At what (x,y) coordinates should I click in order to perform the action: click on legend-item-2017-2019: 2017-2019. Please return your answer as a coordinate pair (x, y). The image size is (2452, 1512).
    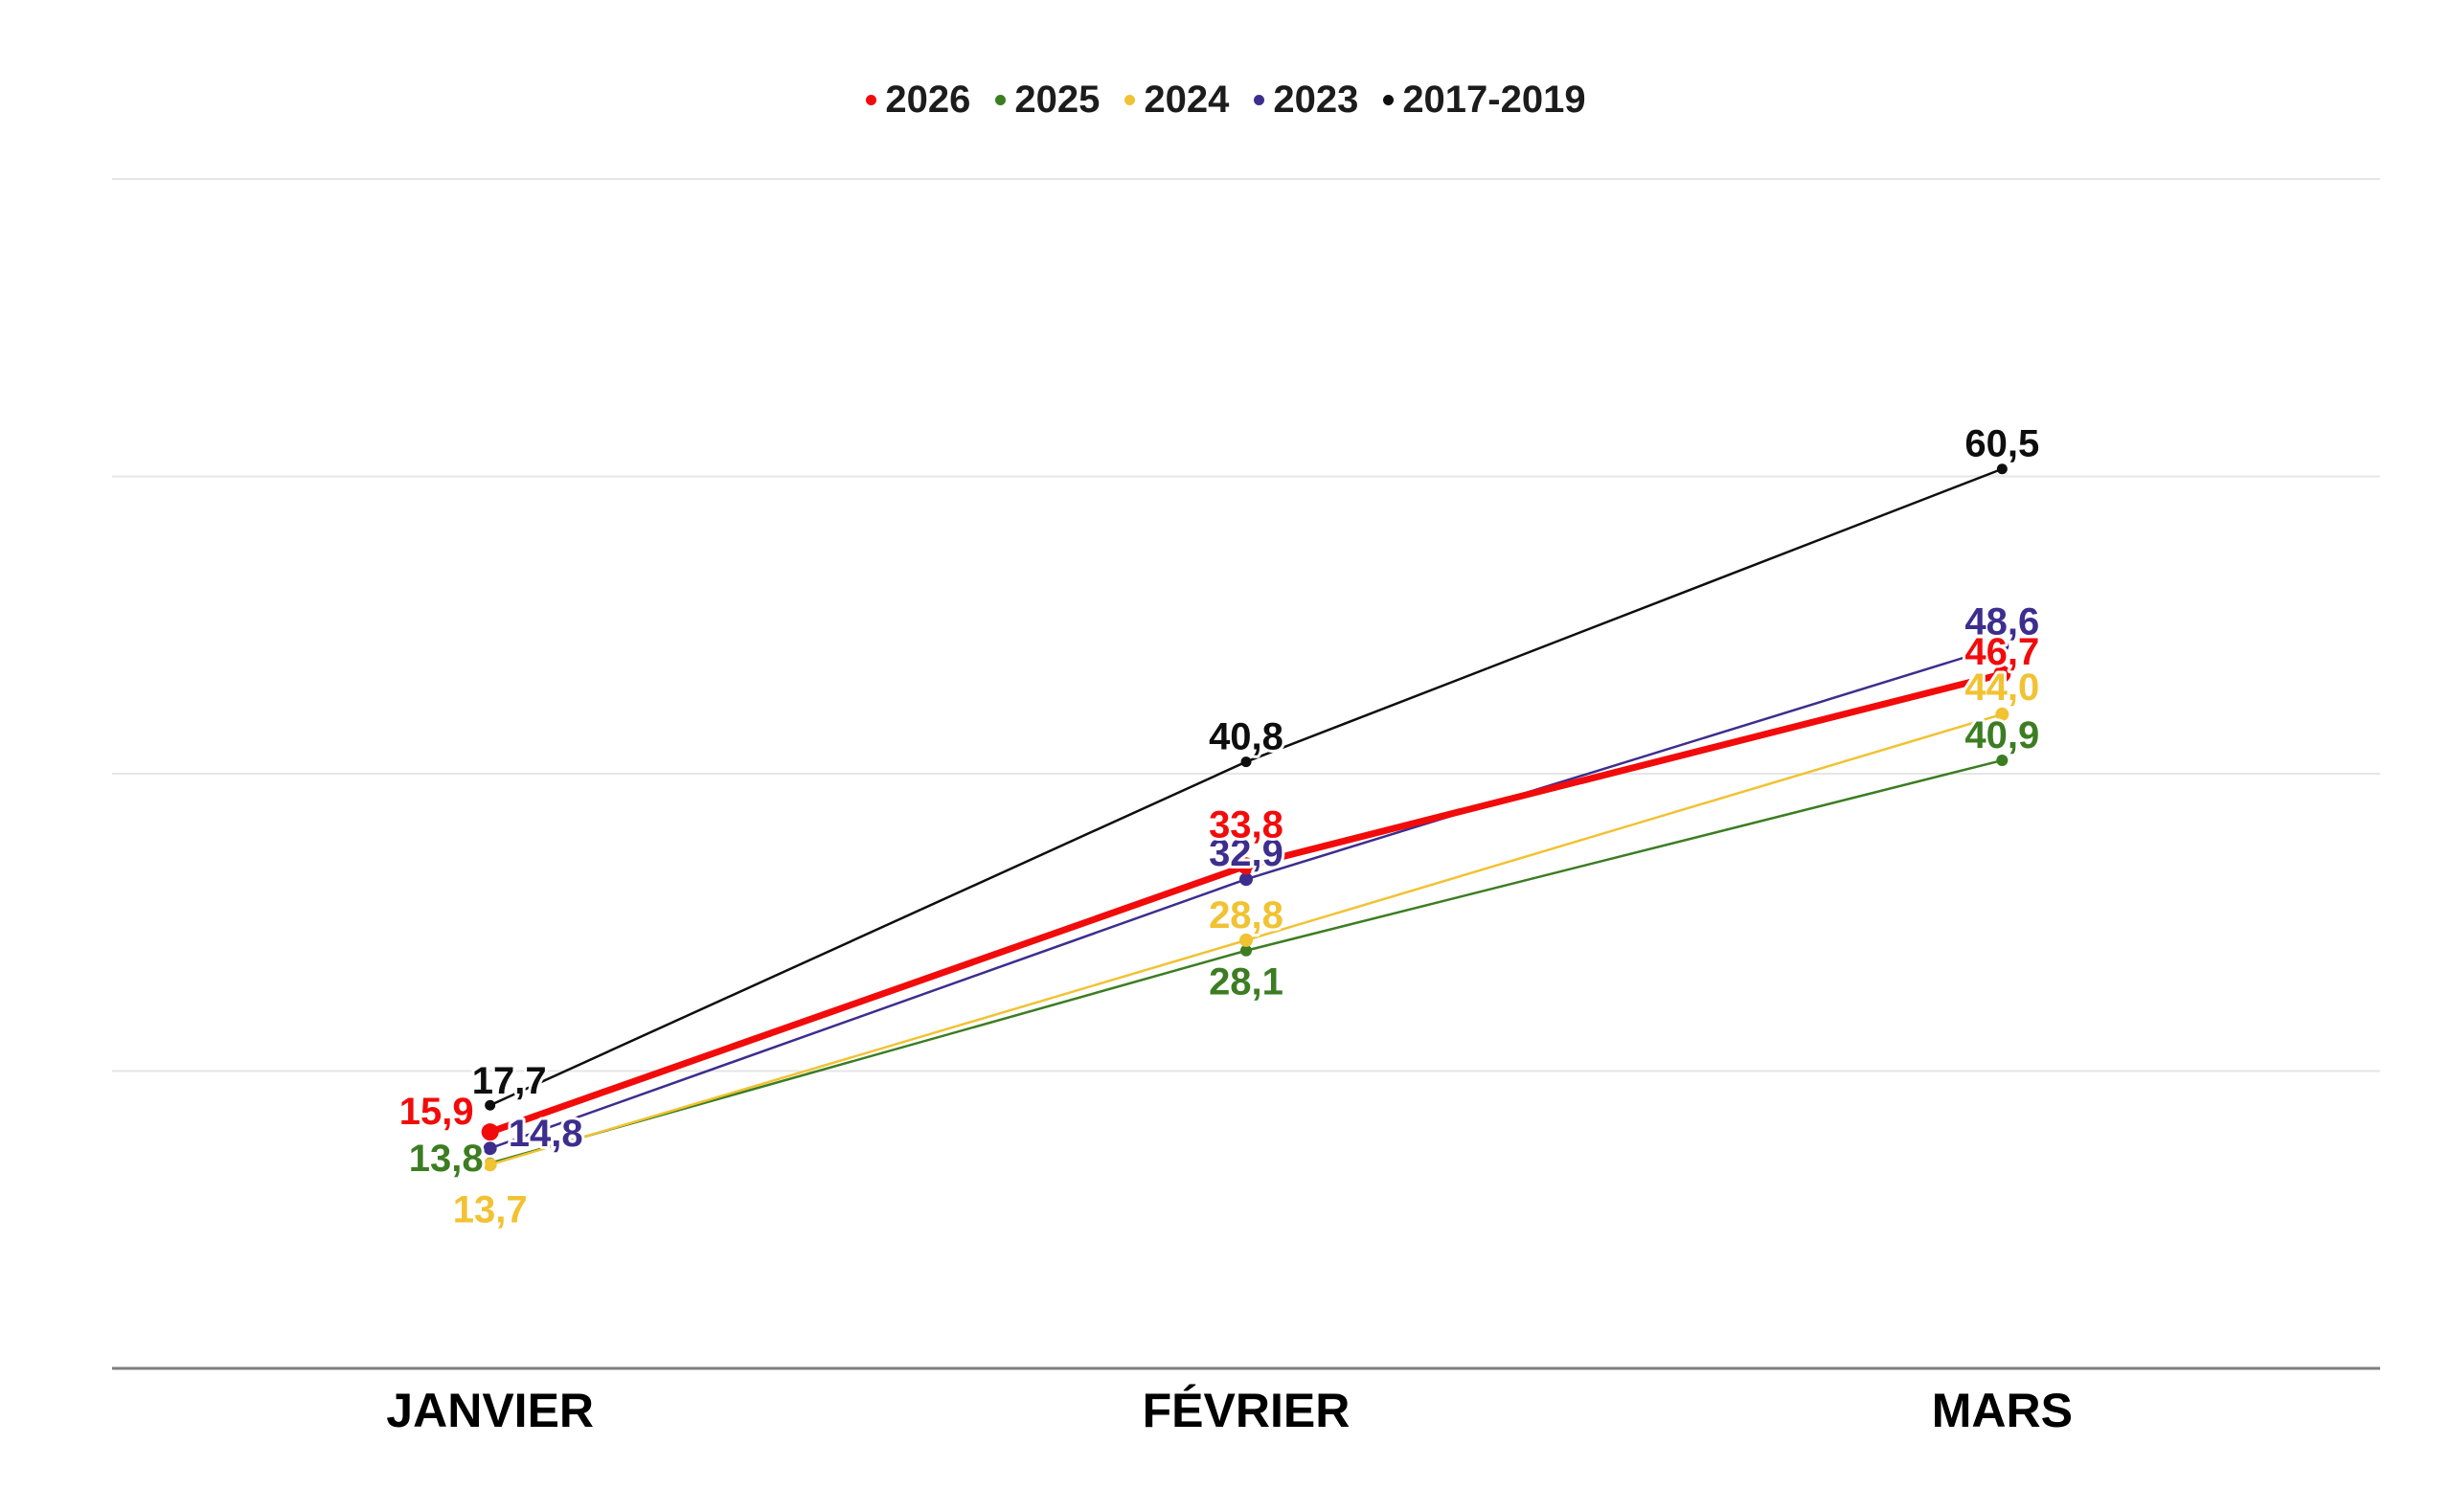
    Looking at the image, I should click on (1484, 100).